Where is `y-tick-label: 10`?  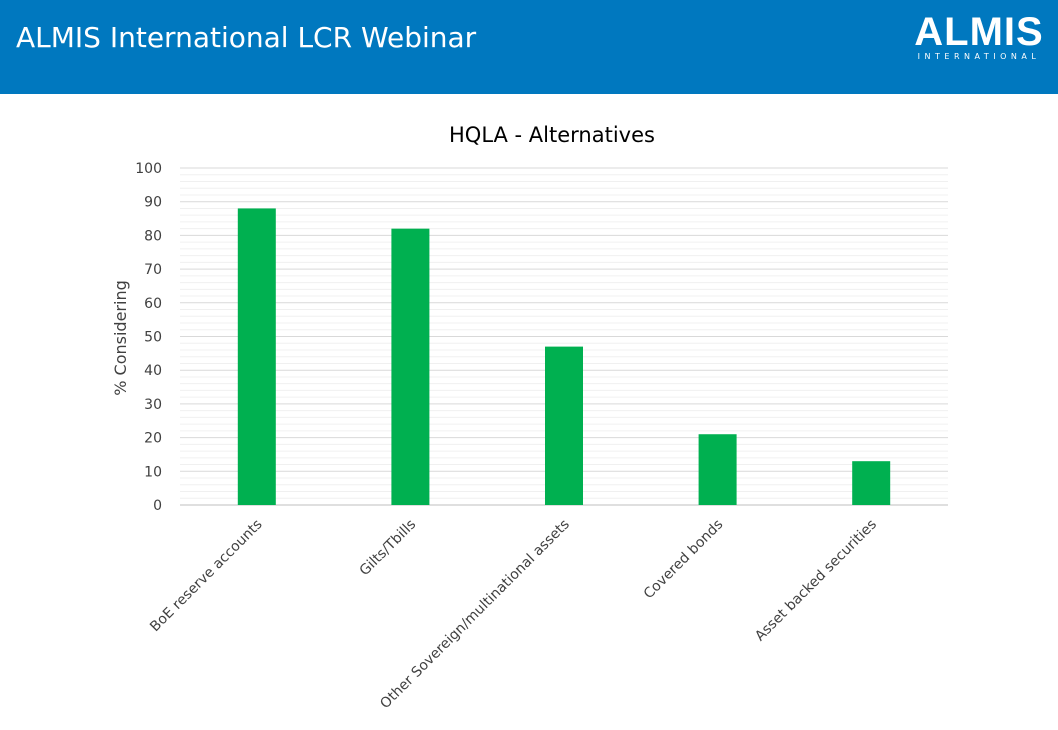
y-tick-label: 10 is located at coordinates (153, 472).